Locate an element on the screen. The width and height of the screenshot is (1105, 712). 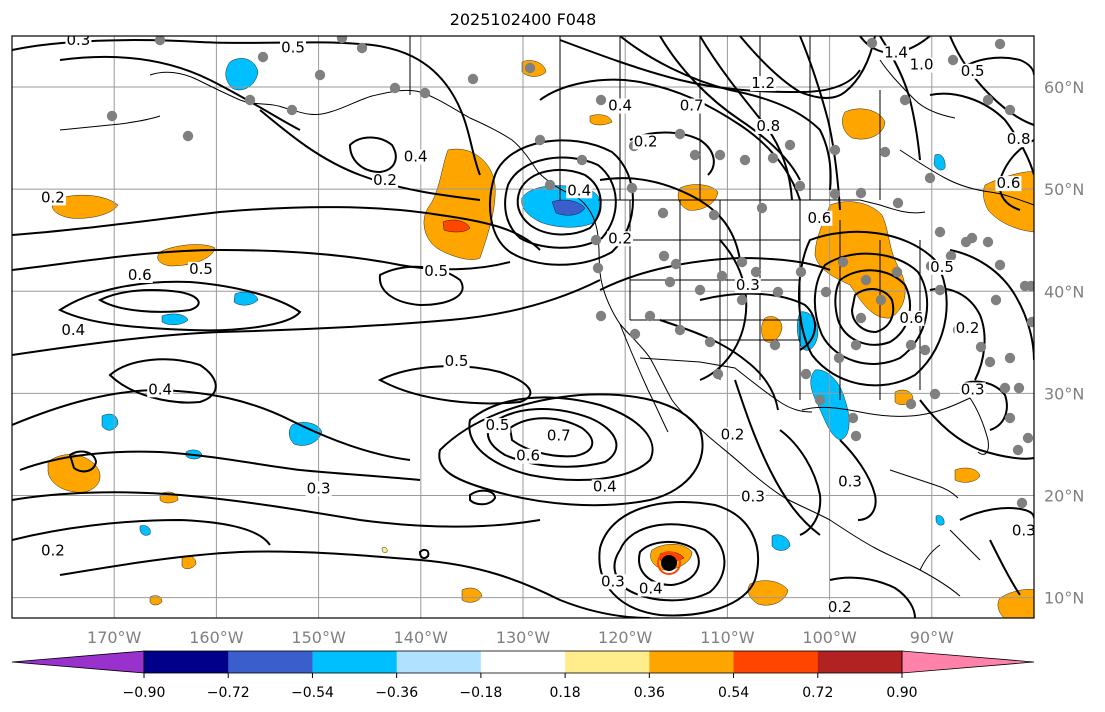
colorbar-tick-label: 0.72 is located at coordinates (817, 693).